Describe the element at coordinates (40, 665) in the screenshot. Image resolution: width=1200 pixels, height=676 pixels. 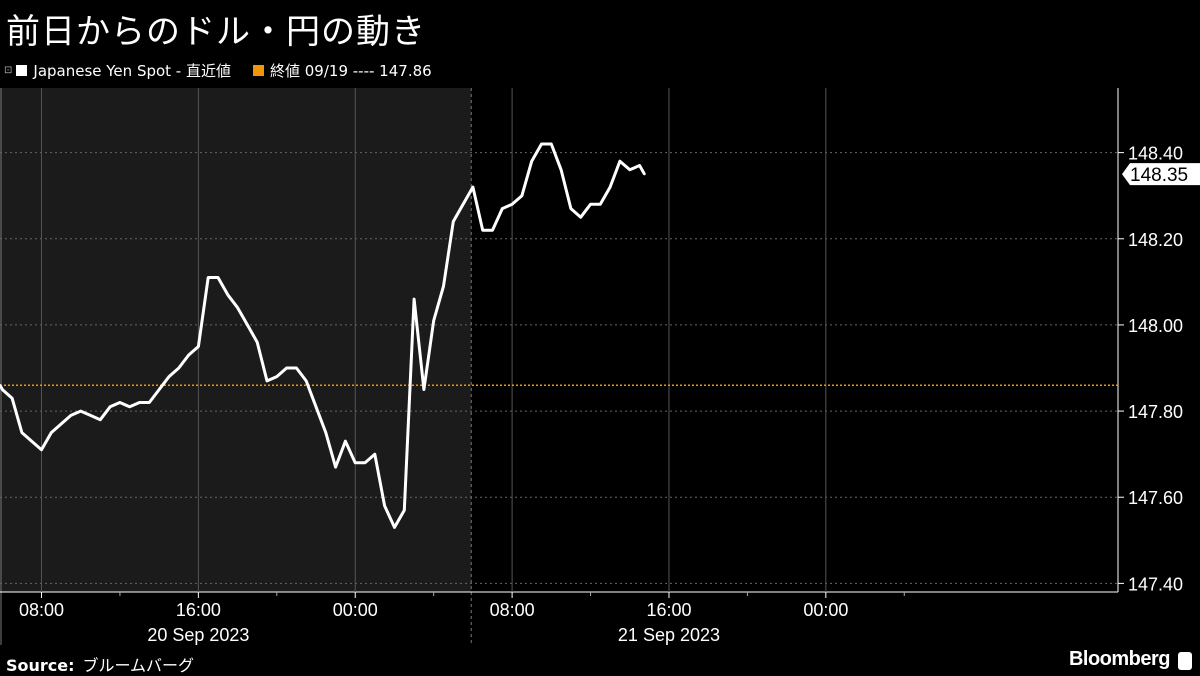
I see `source-label: Source:` at that location.